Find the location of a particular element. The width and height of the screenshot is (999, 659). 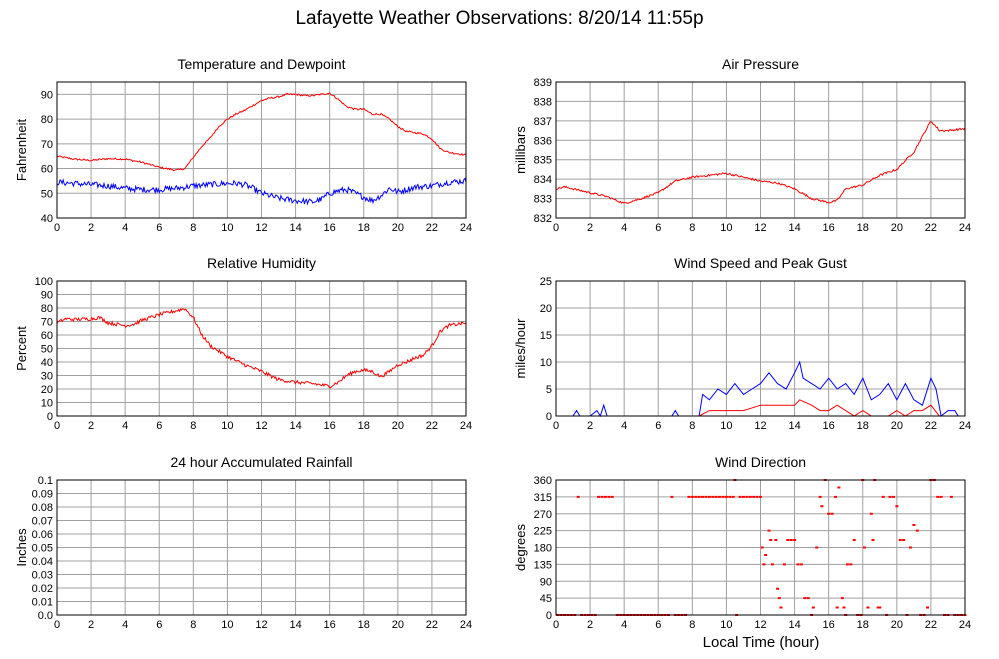

y-tick-label: 40 is located at coordinates (47, 363).